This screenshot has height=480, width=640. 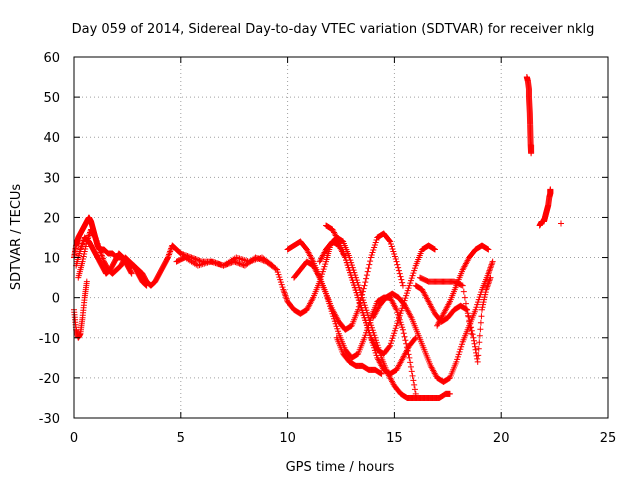 I want to click on y-axis-label: SDTVAR / TECUs, so click(x=16, y=237).